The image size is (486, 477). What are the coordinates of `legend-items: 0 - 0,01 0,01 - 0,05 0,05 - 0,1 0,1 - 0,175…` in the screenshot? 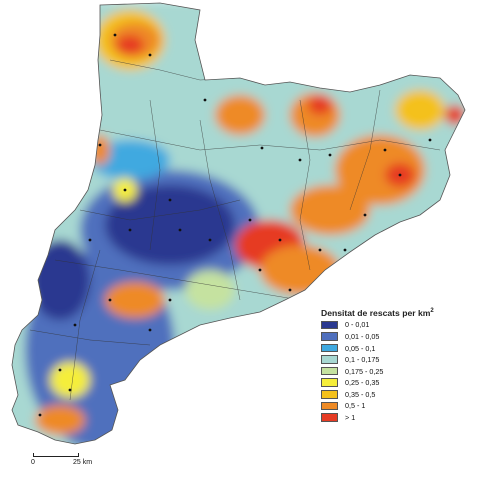 It's located at (401, 371).